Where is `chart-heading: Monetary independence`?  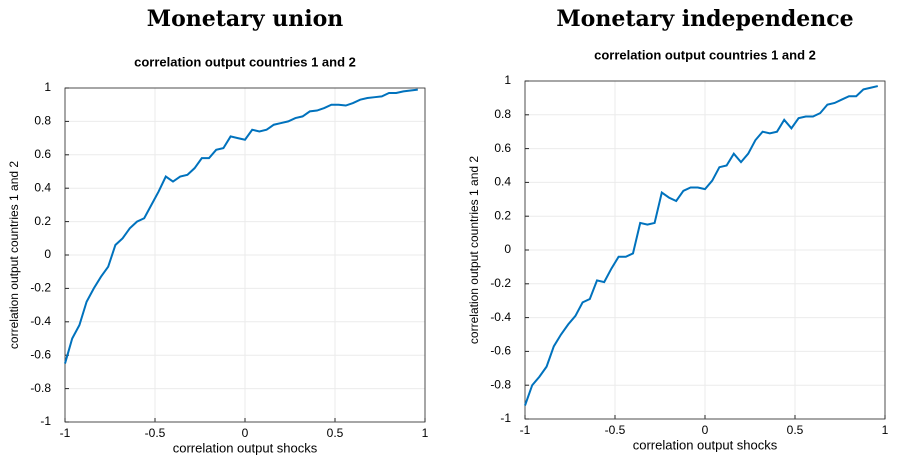 chart-heading: Monetary independence is located at coordinates (704, 19).